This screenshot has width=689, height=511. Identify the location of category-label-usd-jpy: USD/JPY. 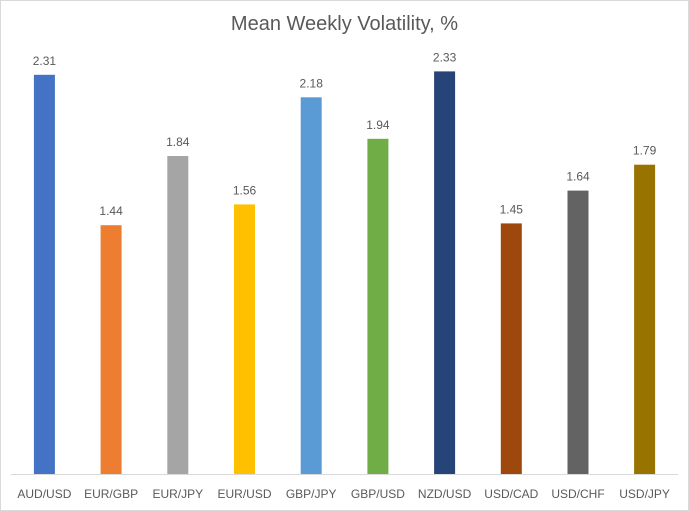
(644, 494).